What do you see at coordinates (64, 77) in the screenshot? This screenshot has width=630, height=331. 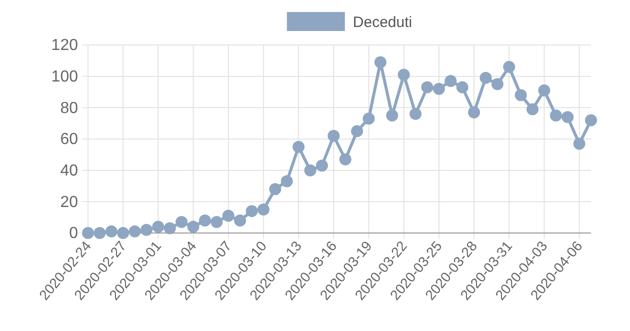 I see `y-tick-label: 100` at bounding box center [64, 77].